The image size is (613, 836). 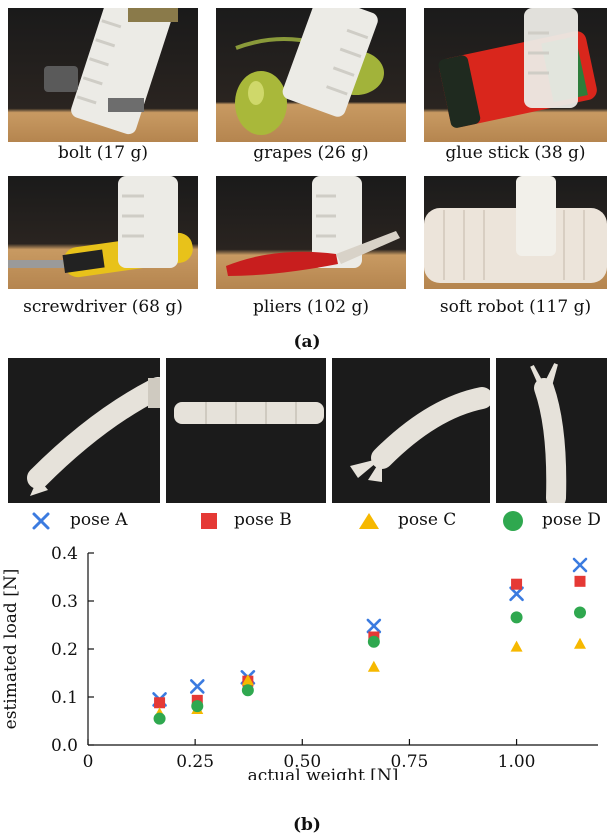 I want to click on y-tick-label: 0.0, so click(x=64, y=746).